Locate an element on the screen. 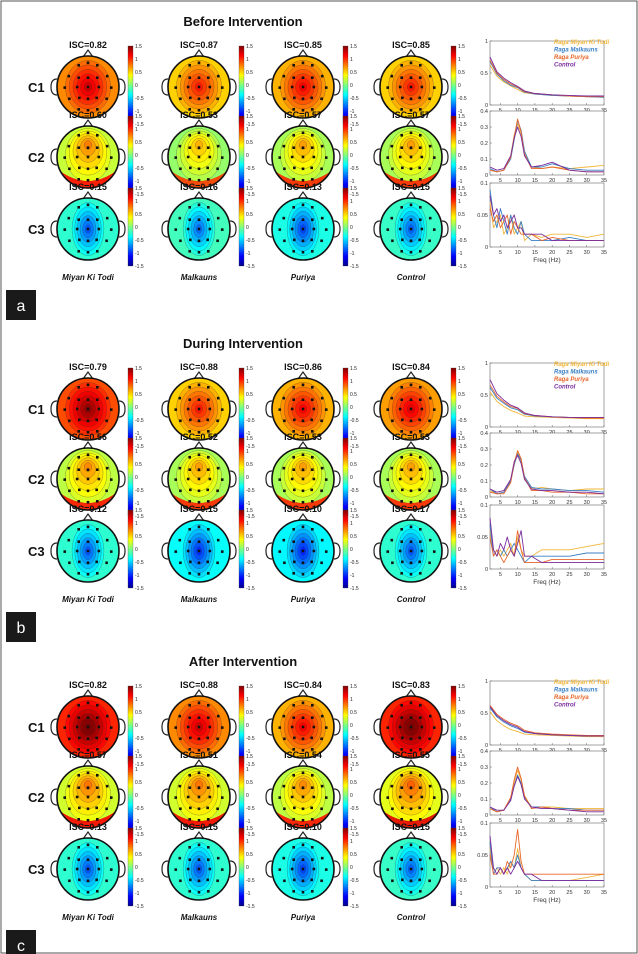 Image resolution: width=638 pixels, height=954 pixels. topomap: ISC=0.53 1.5 1 0.5 0 -0.5 -1 -1.5 is located at coordinates (420, 476).